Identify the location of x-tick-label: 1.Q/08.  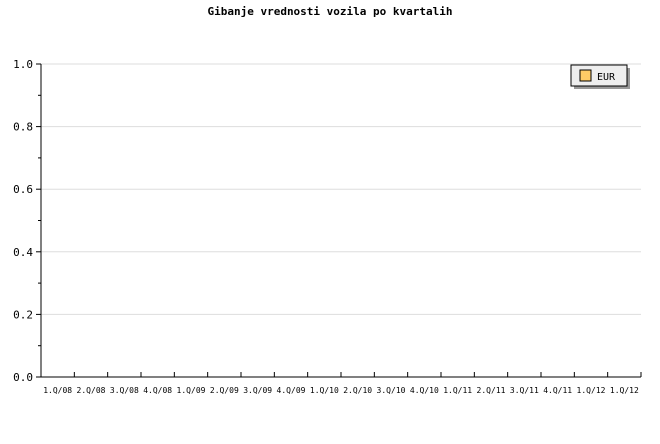
(57, 390).